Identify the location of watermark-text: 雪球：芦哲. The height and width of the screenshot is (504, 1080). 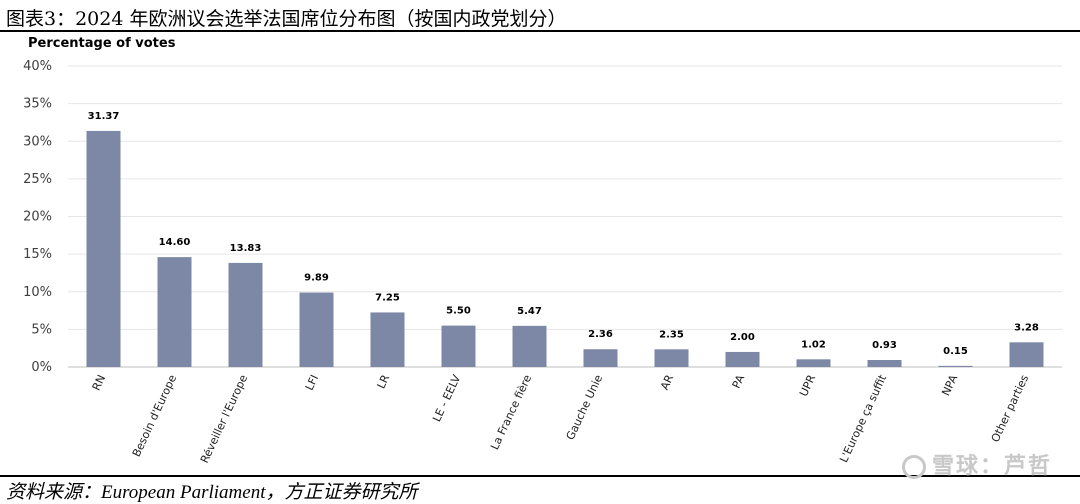
(991, 466).